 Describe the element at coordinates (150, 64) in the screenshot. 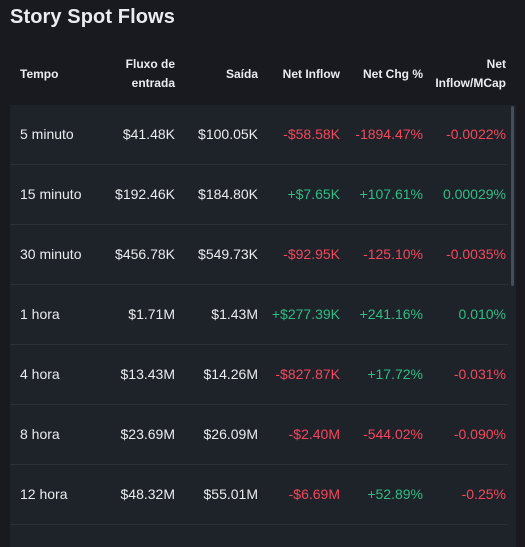

I see `column-header-inflow-line1: Fluxo de` at that location.